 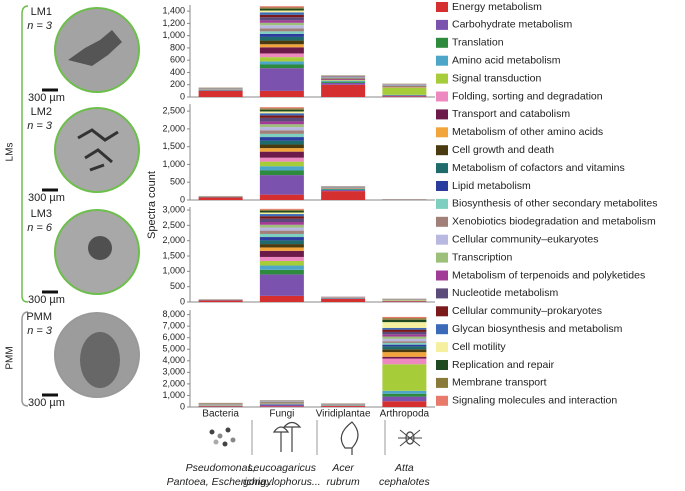 I want to click on y-tick-label: 3,000, so click(x=173, y=372).